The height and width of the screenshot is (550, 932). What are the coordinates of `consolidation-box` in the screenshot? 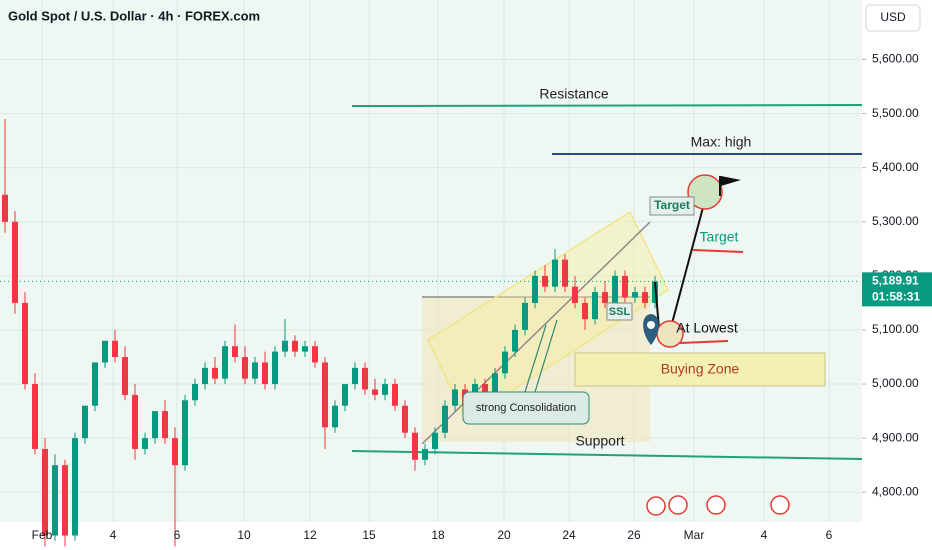 It's located at (526, 408).